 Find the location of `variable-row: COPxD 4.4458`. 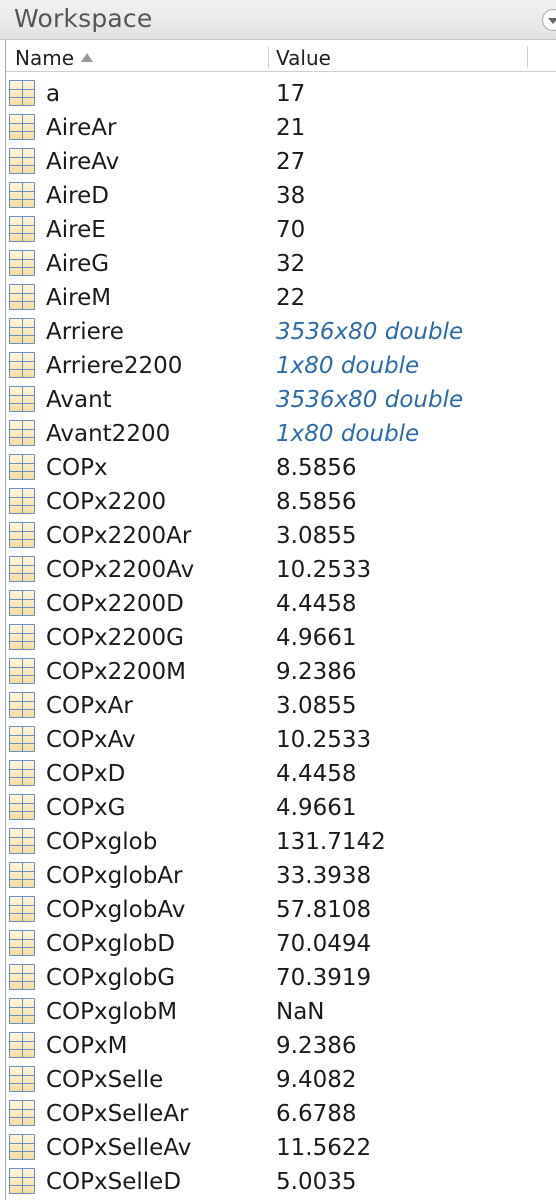

variable-row: COPxD 4.4458 is located at coordinates (281, 772).